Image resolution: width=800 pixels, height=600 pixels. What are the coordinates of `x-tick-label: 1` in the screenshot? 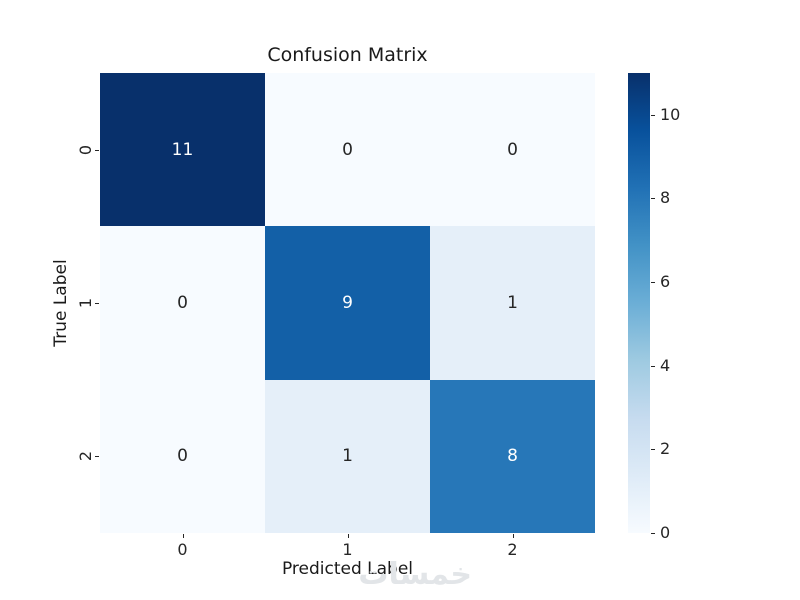 It's located at (347, 549).